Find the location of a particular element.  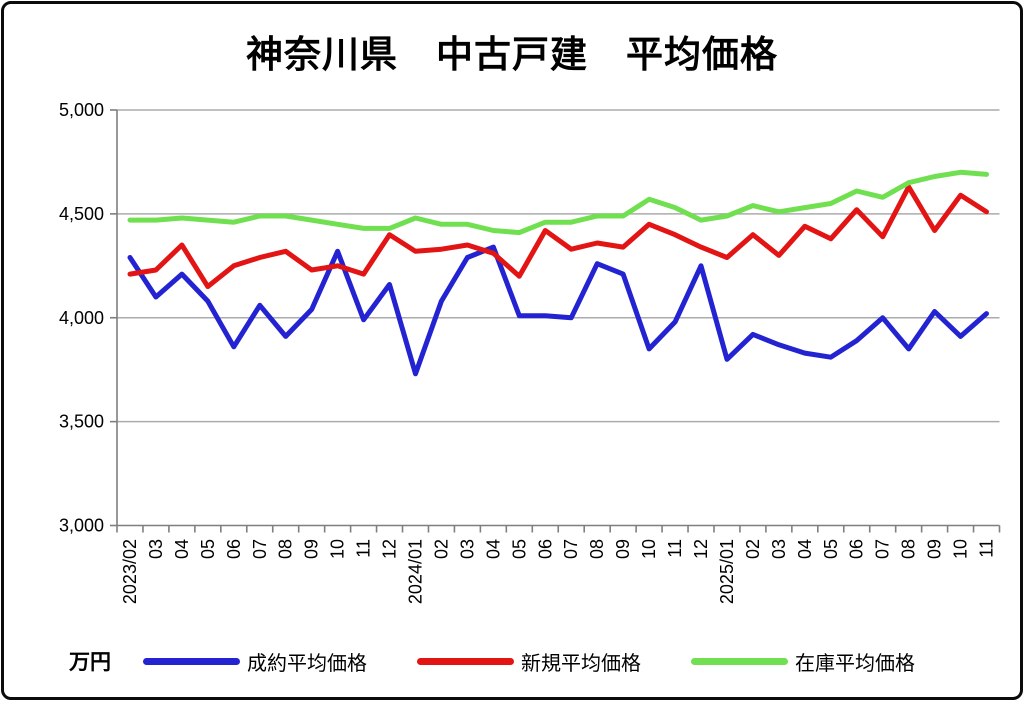

x-axis-tick-label: 2025/01 is located at coordinates (727, 571).